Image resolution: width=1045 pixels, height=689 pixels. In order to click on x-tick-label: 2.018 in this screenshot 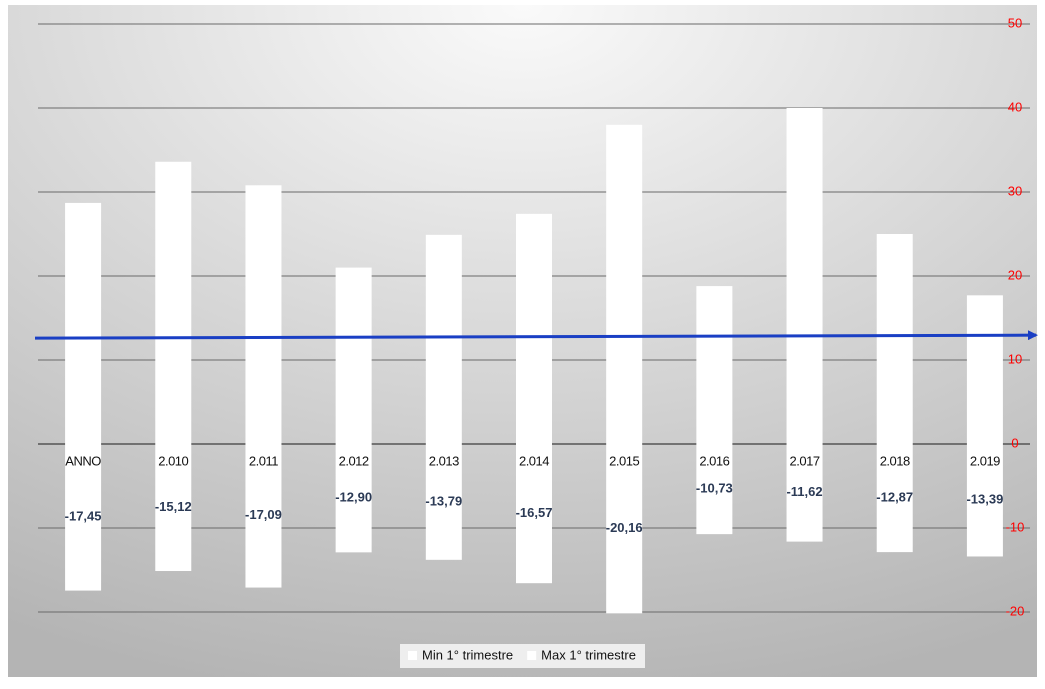, I will do `click(895, 460)`.